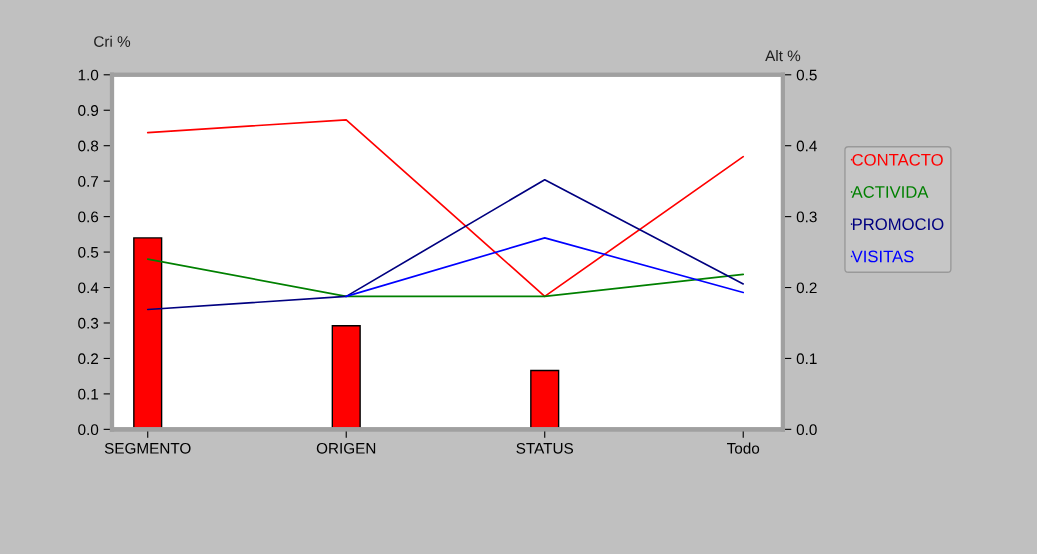  What do you see at coordinates (88, 75) in the screenshot?
I see `y-tick-label: 1.0` at bounding box center [88, 75].